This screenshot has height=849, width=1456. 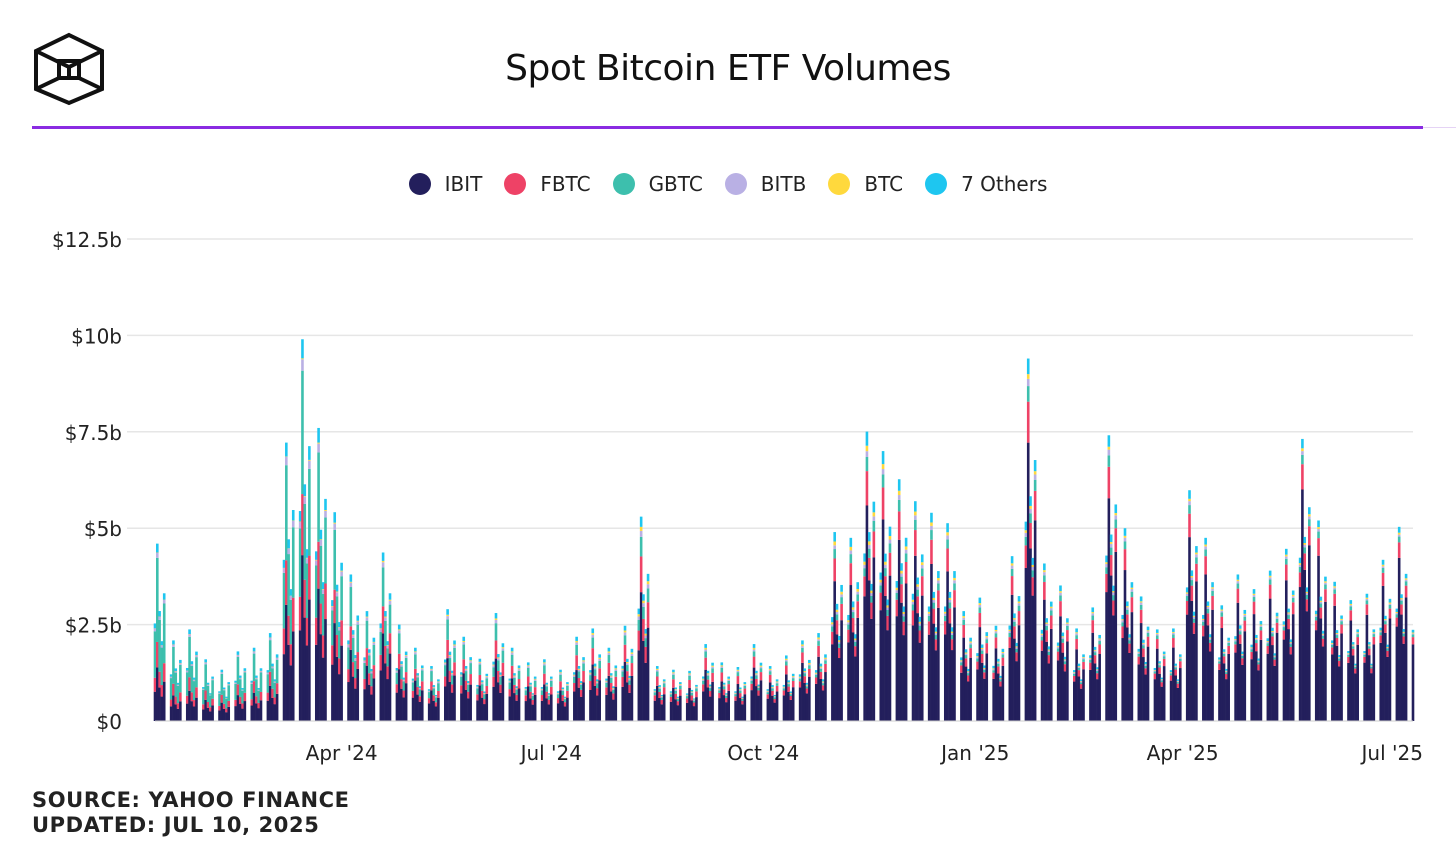 What do you see at coordinates (657, 184) in the screenshot?
I see `legend-item-gbtc: GBTC` at bounding box center [657, 184].